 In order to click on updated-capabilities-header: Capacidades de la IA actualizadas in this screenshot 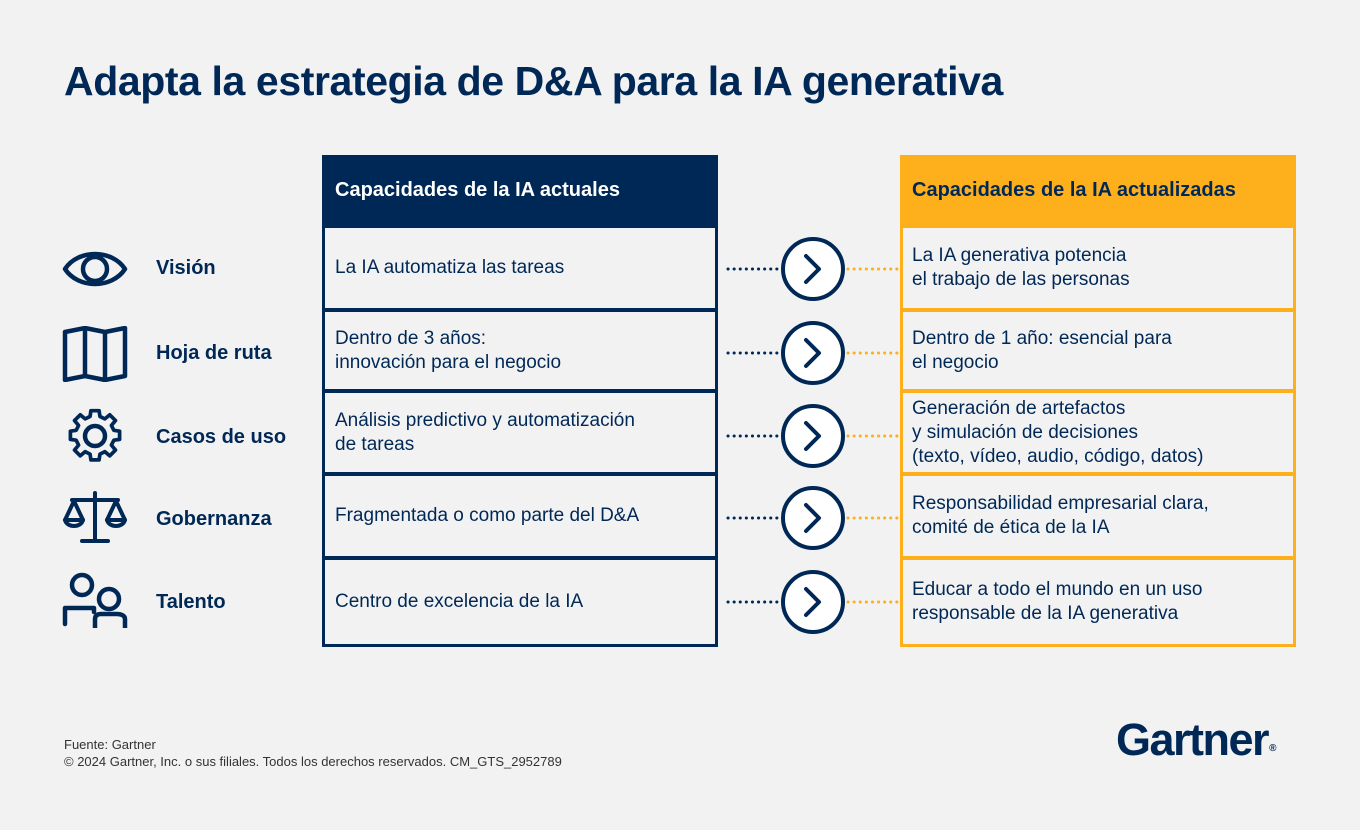, I will do `click(1098, 190)`.